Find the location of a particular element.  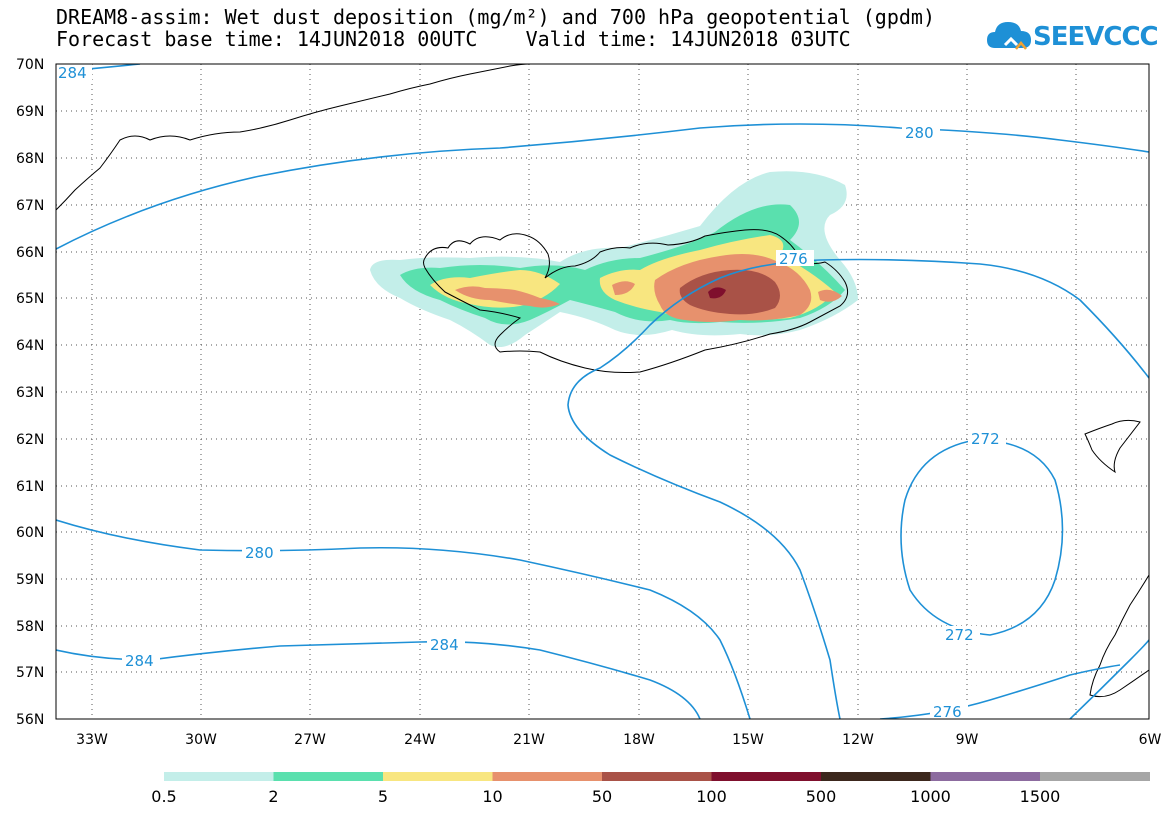

lat-tick-label: 61N is located at coordinates (30, 487).